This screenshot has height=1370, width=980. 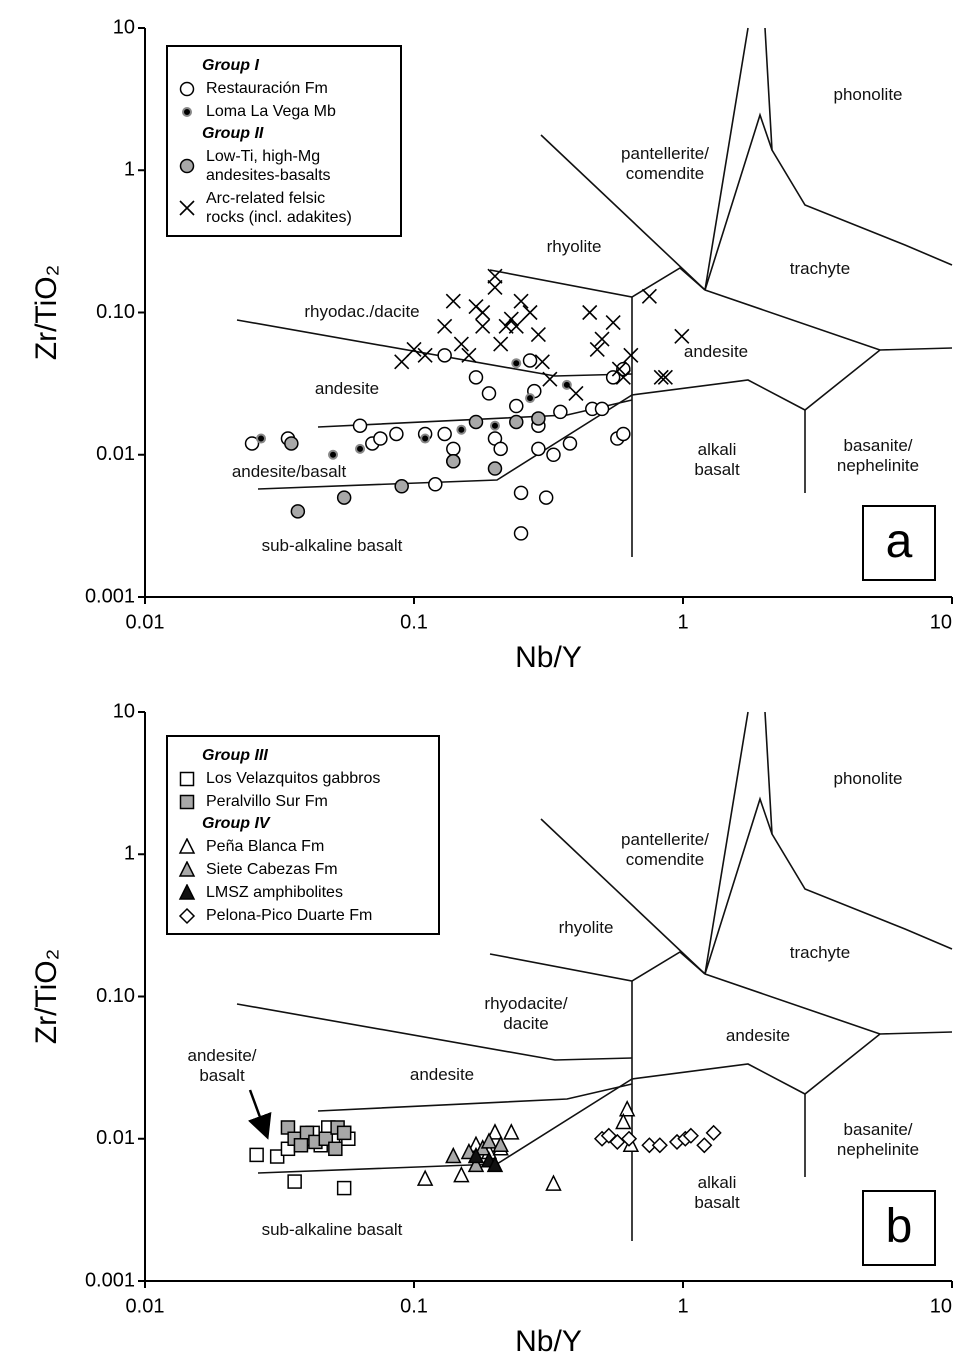 What do you see at coordinates (899, 1228) in the screenshot?
I see `panel-label: b` at bounding box center [899, 1228].